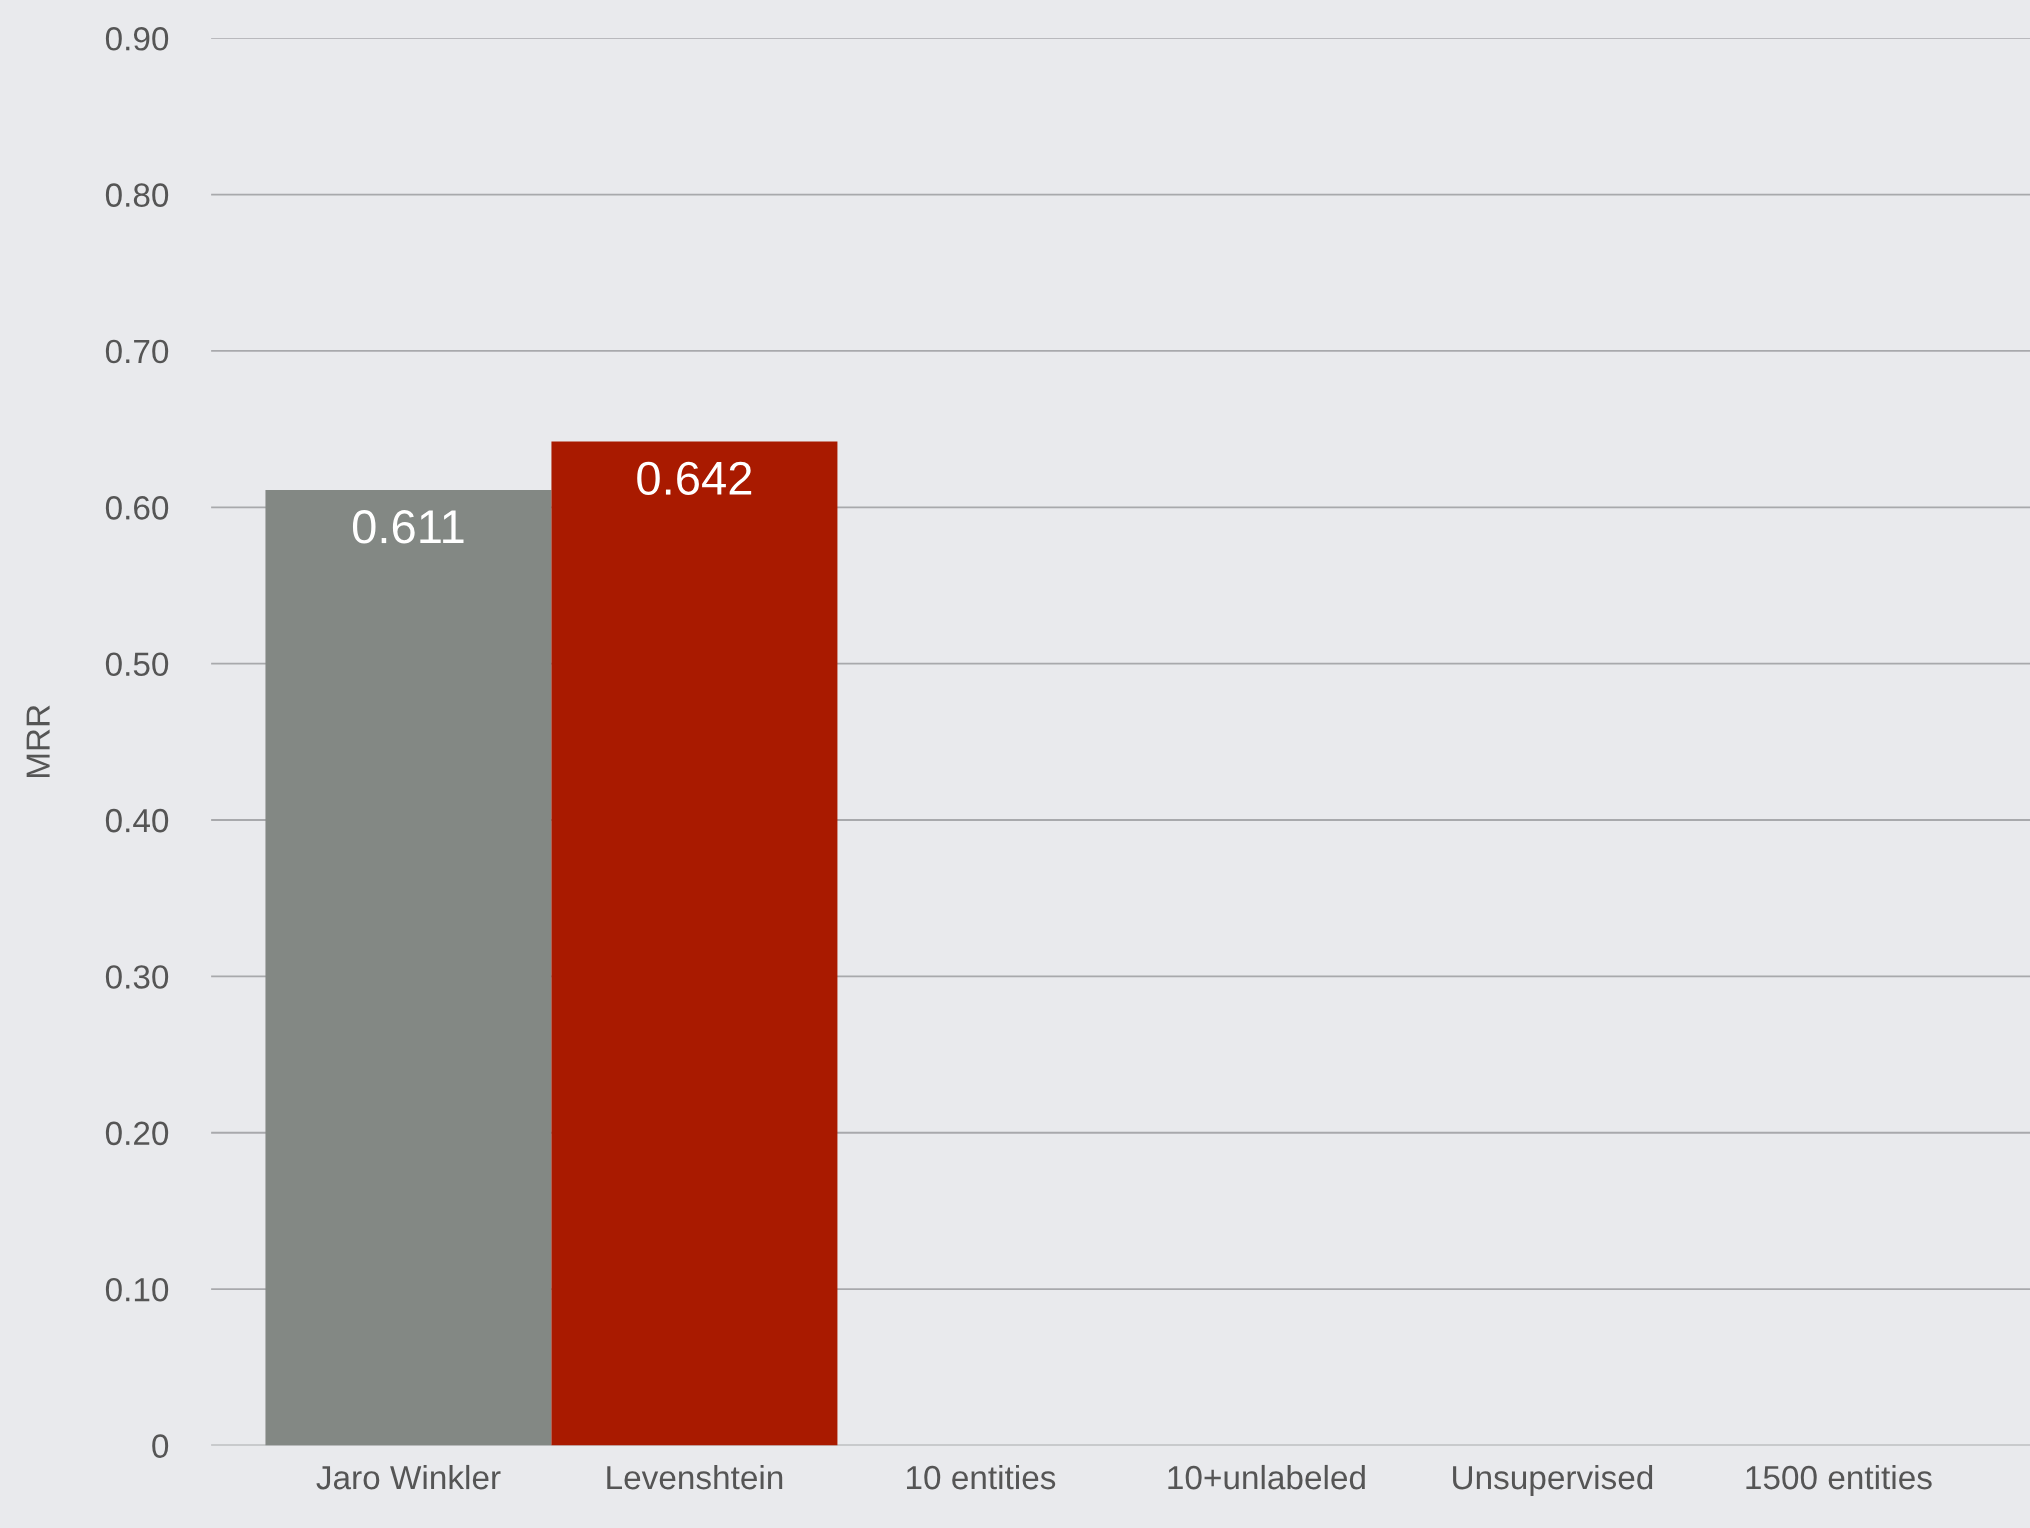 The image size is (2030, 1528). I want to click on y-axis-title: MRR, so click(38, 741).